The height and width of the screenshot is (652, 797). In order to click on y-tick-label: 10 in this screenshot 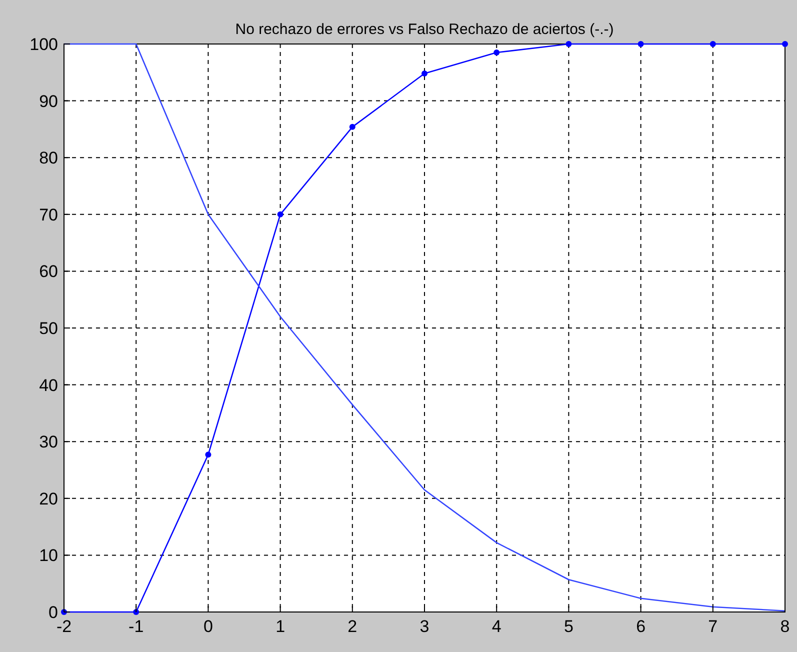, I will do `click(48, 556)`.